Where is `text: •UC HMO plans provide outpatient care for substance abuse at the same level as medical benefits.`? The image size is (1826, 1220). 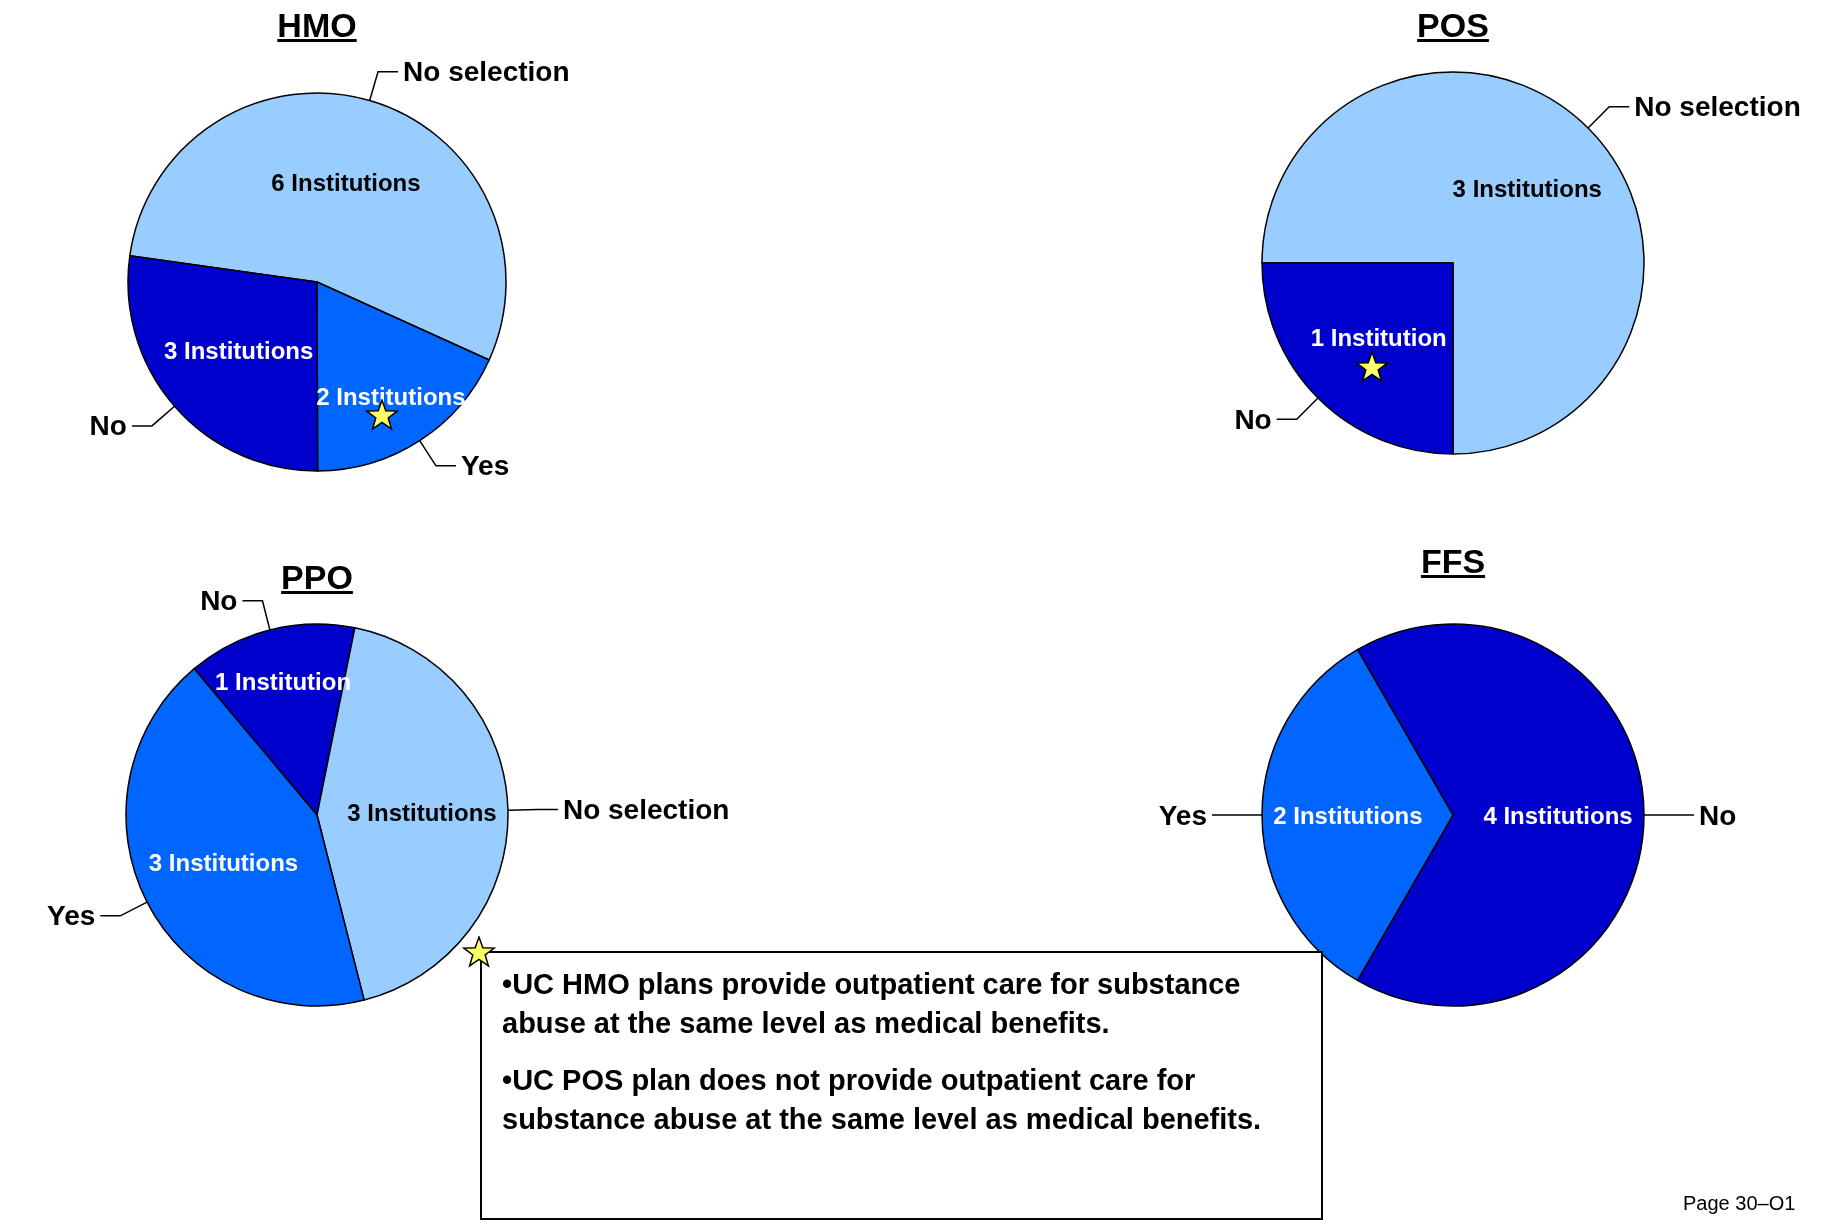 text: •UC HMO plans provide outpatient care for substance abuse at the same level as medical benefits. is located at coordinates (872, 1004).